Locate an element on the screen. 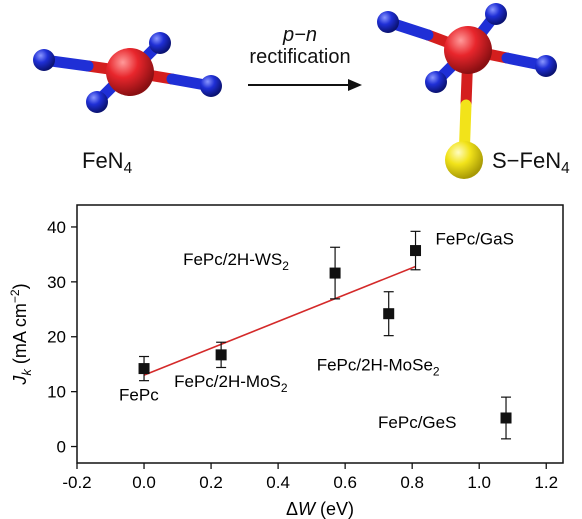 Image resolution: width=582 pixels, height=519 pixels. x-tick-label: -0.2 is located at coordinates (76, 482).